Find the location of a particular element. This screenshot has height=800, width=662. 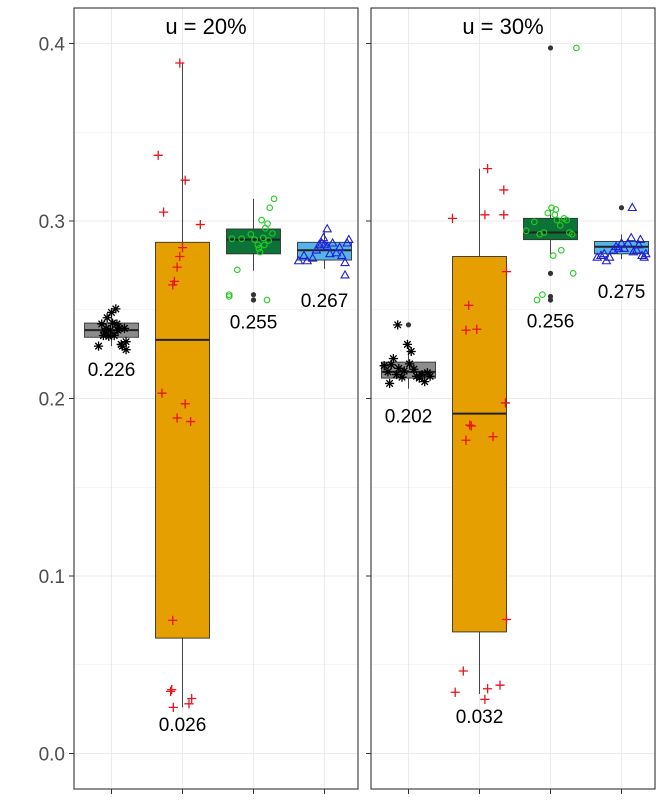

value-label: 0.032 is located at coordinates (480, 717).